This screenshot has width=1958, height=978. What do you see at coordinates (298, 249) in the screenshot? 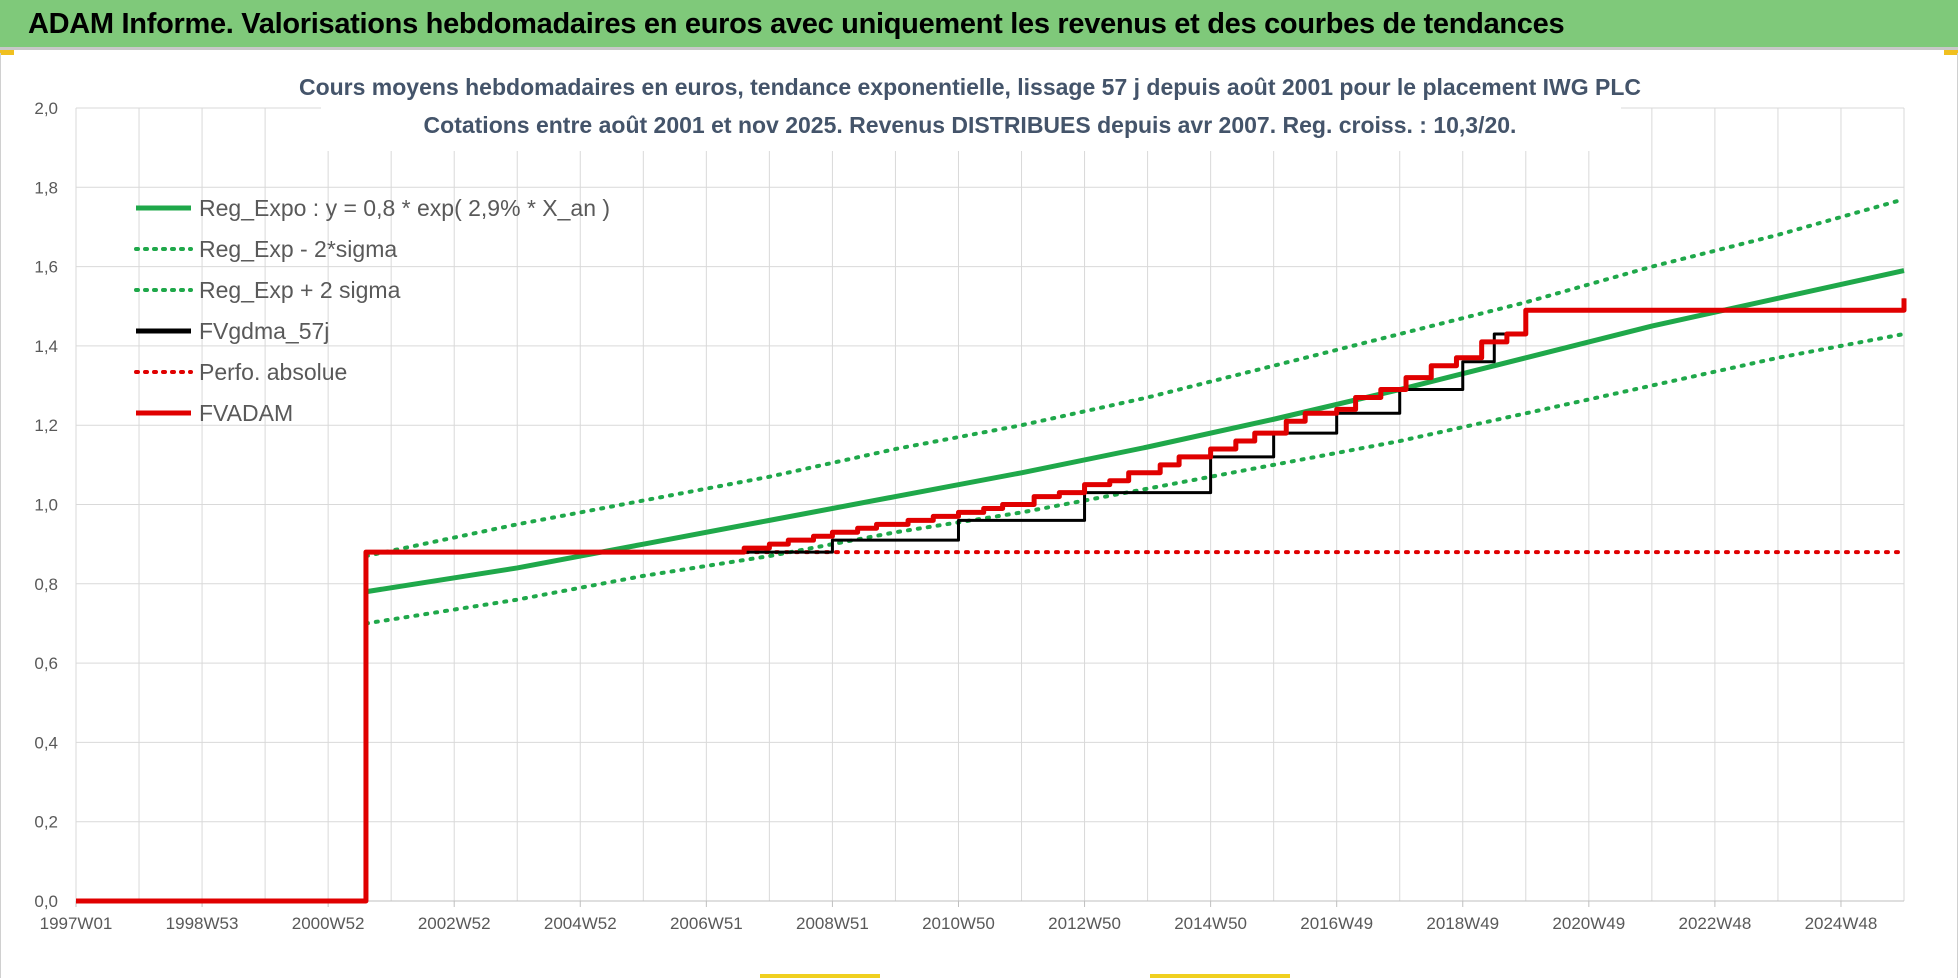
I see `legend-label: Reg_Exp - 2*sigma` at bounding box center [298, 249].